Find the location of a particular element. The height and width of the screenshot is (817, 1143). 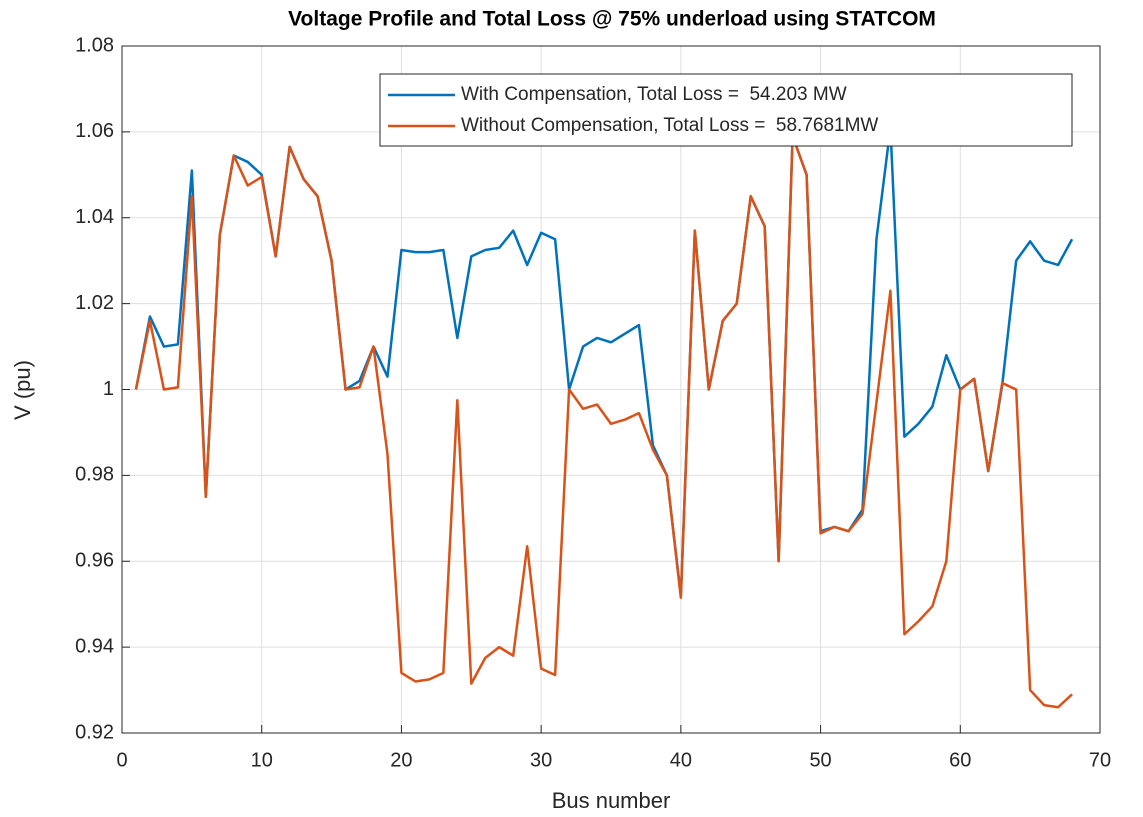

y-tick-label: 1.08 is located at coordinates (94, 45).